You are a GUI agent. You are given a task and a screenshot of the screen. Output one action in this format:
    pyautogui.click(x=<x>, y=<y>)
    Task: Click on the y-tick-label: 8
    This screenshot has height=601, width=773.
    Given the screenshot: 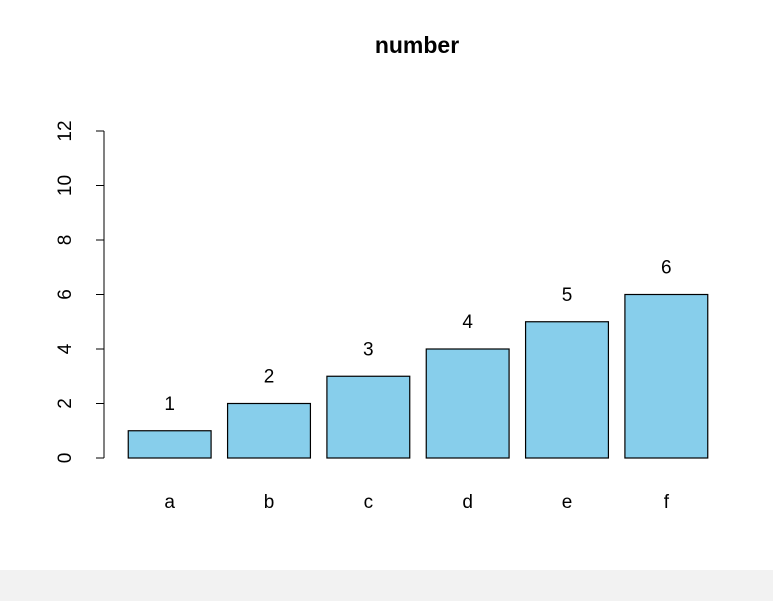 What is the action you would take?
    pyautogui.click(x=65, y=240)
    